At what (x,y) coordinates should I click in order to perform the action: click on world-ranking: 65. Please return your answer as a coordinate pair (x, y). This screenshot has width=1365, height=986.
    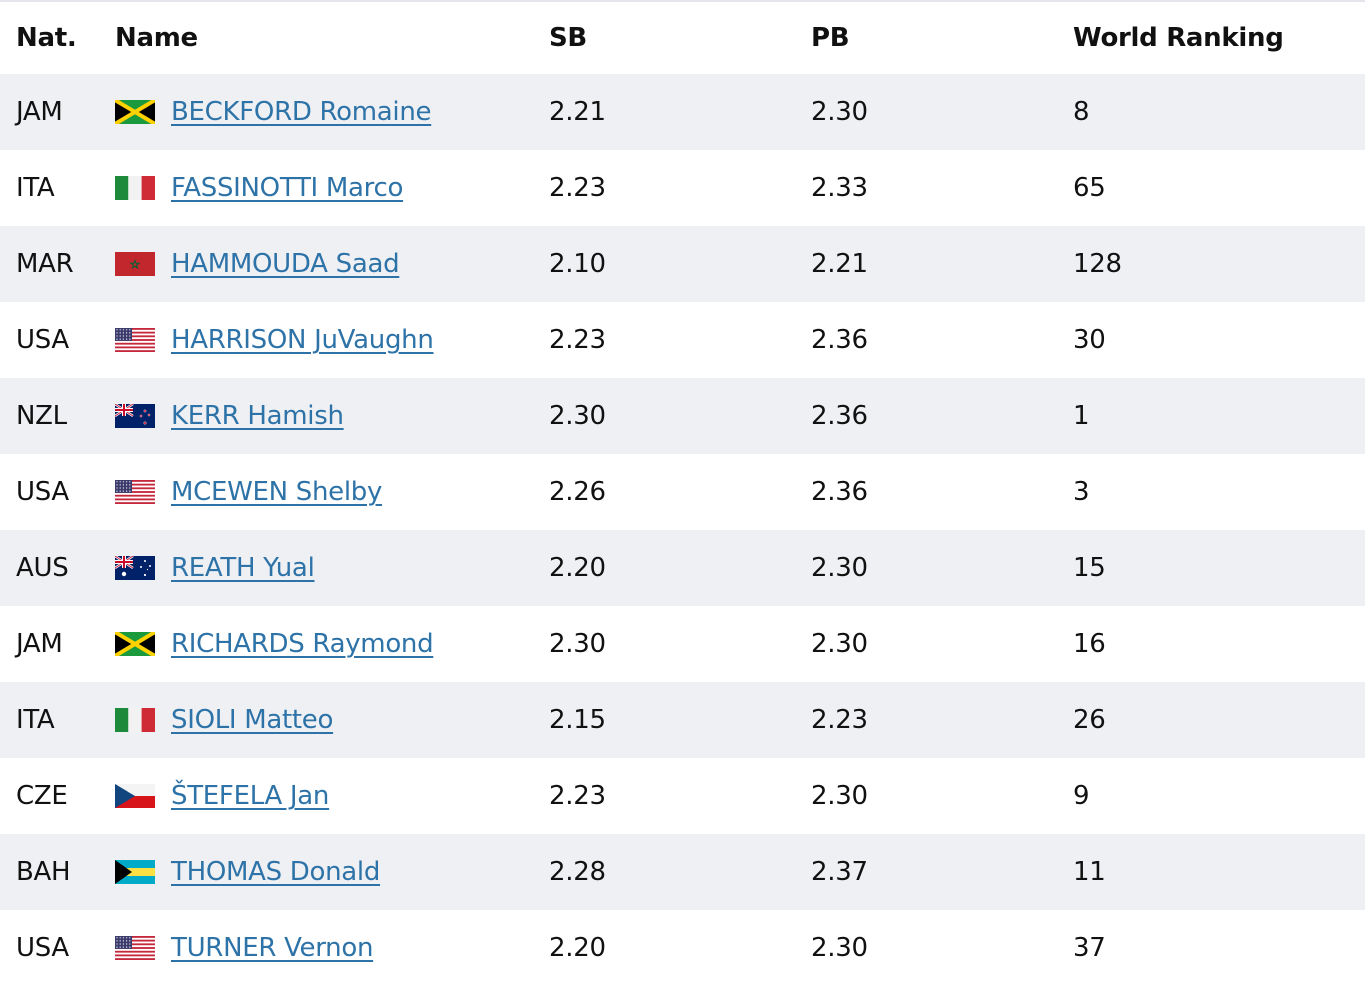
    Looking at the image, I should click on (1089, 188).